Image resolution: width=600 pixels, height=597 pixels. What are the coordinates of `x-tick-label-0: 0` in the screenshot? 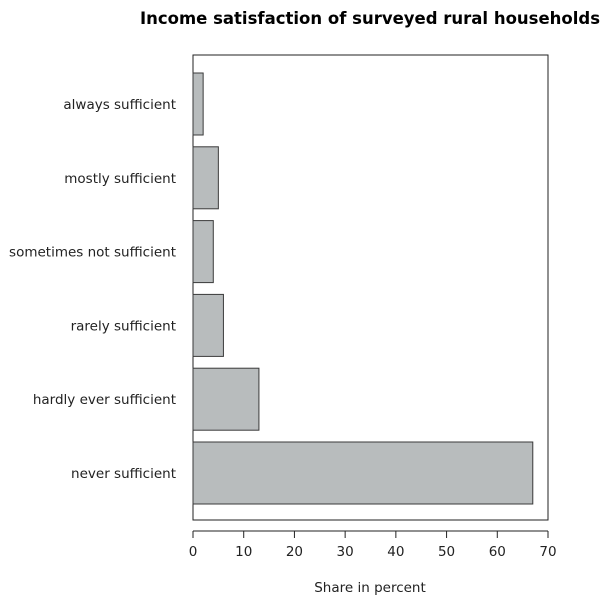 It's located at (193, 552).